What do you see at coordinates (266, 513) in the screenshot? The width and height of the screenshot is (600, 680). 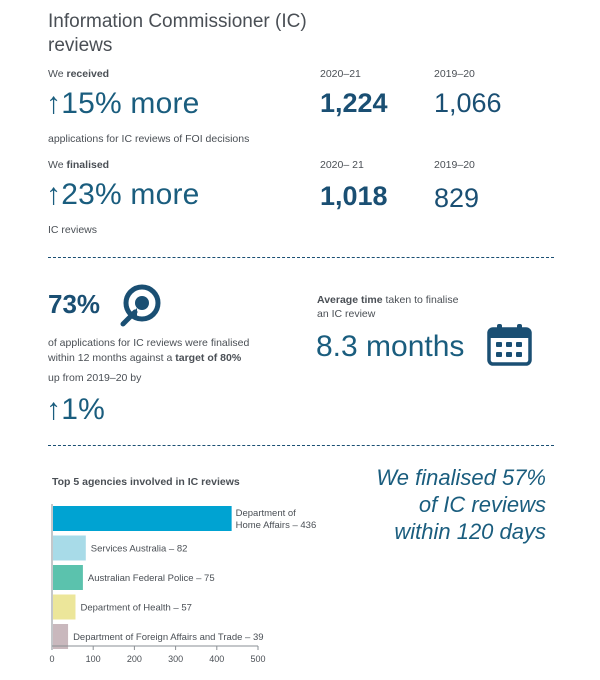 I see `bar-label-1-line1: Department of` at bounding box center [266, 513].